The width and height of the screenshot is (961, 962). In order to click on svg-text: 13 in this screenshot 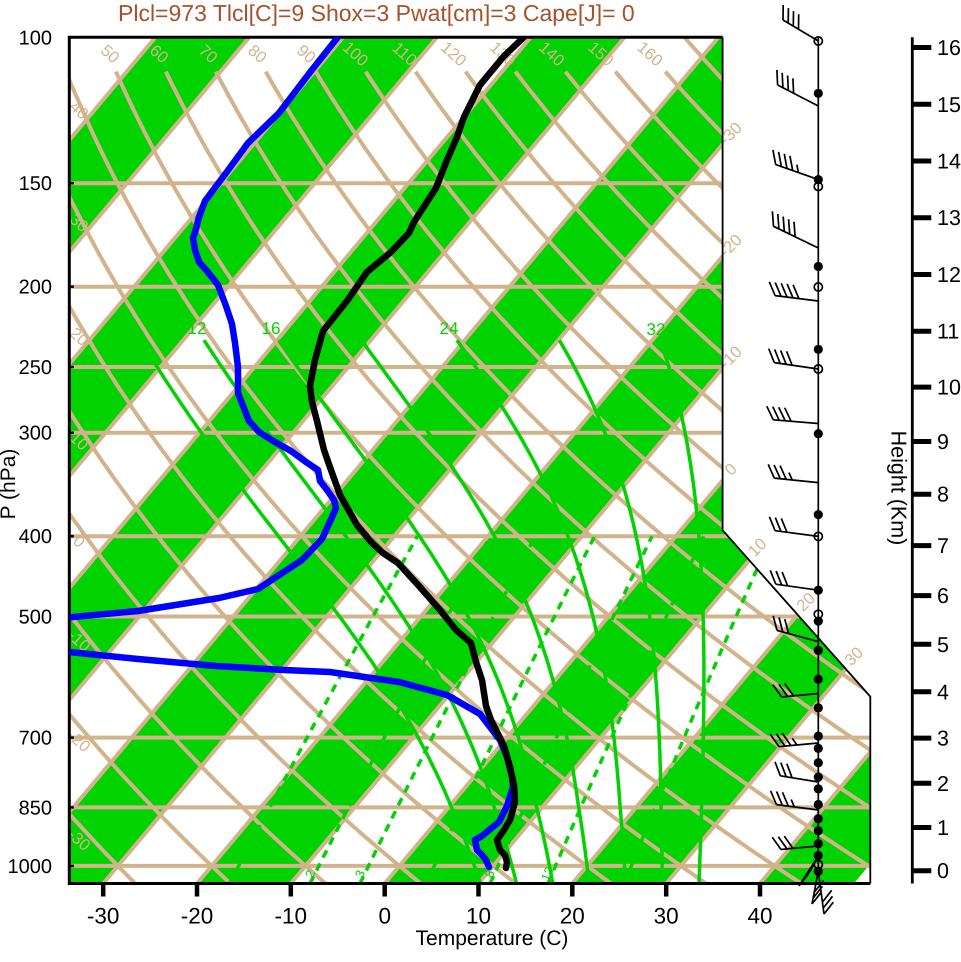, I will do `click(949, 218)`.